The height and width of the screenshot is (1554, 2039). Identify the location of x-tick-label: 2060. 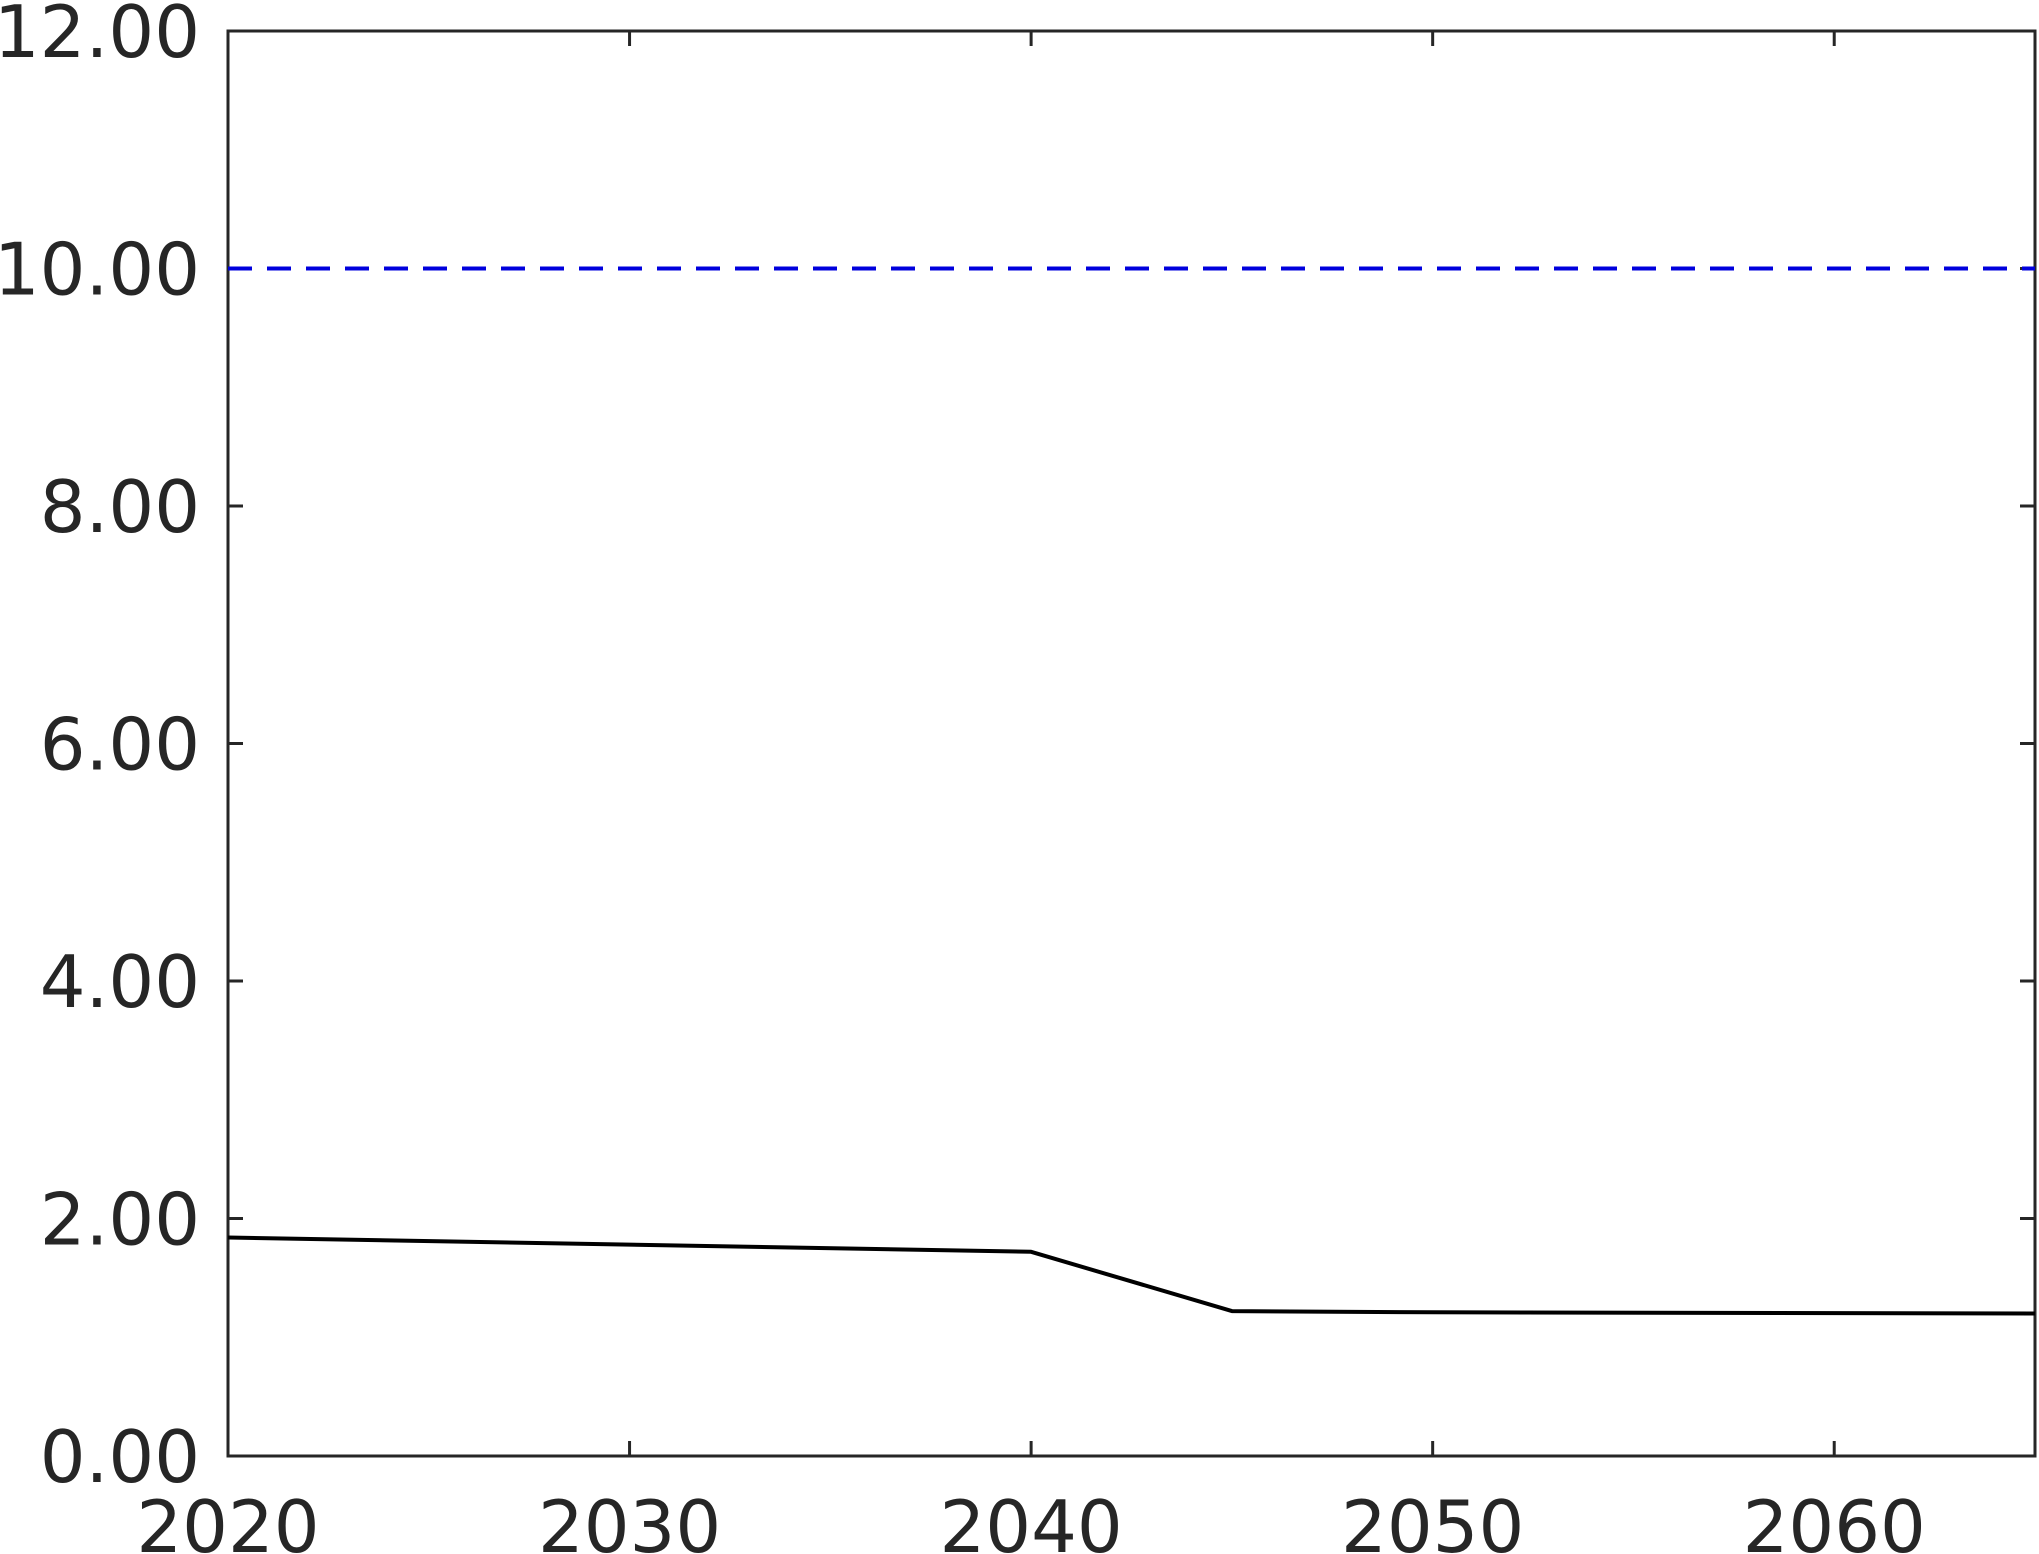
(1834, 1519).